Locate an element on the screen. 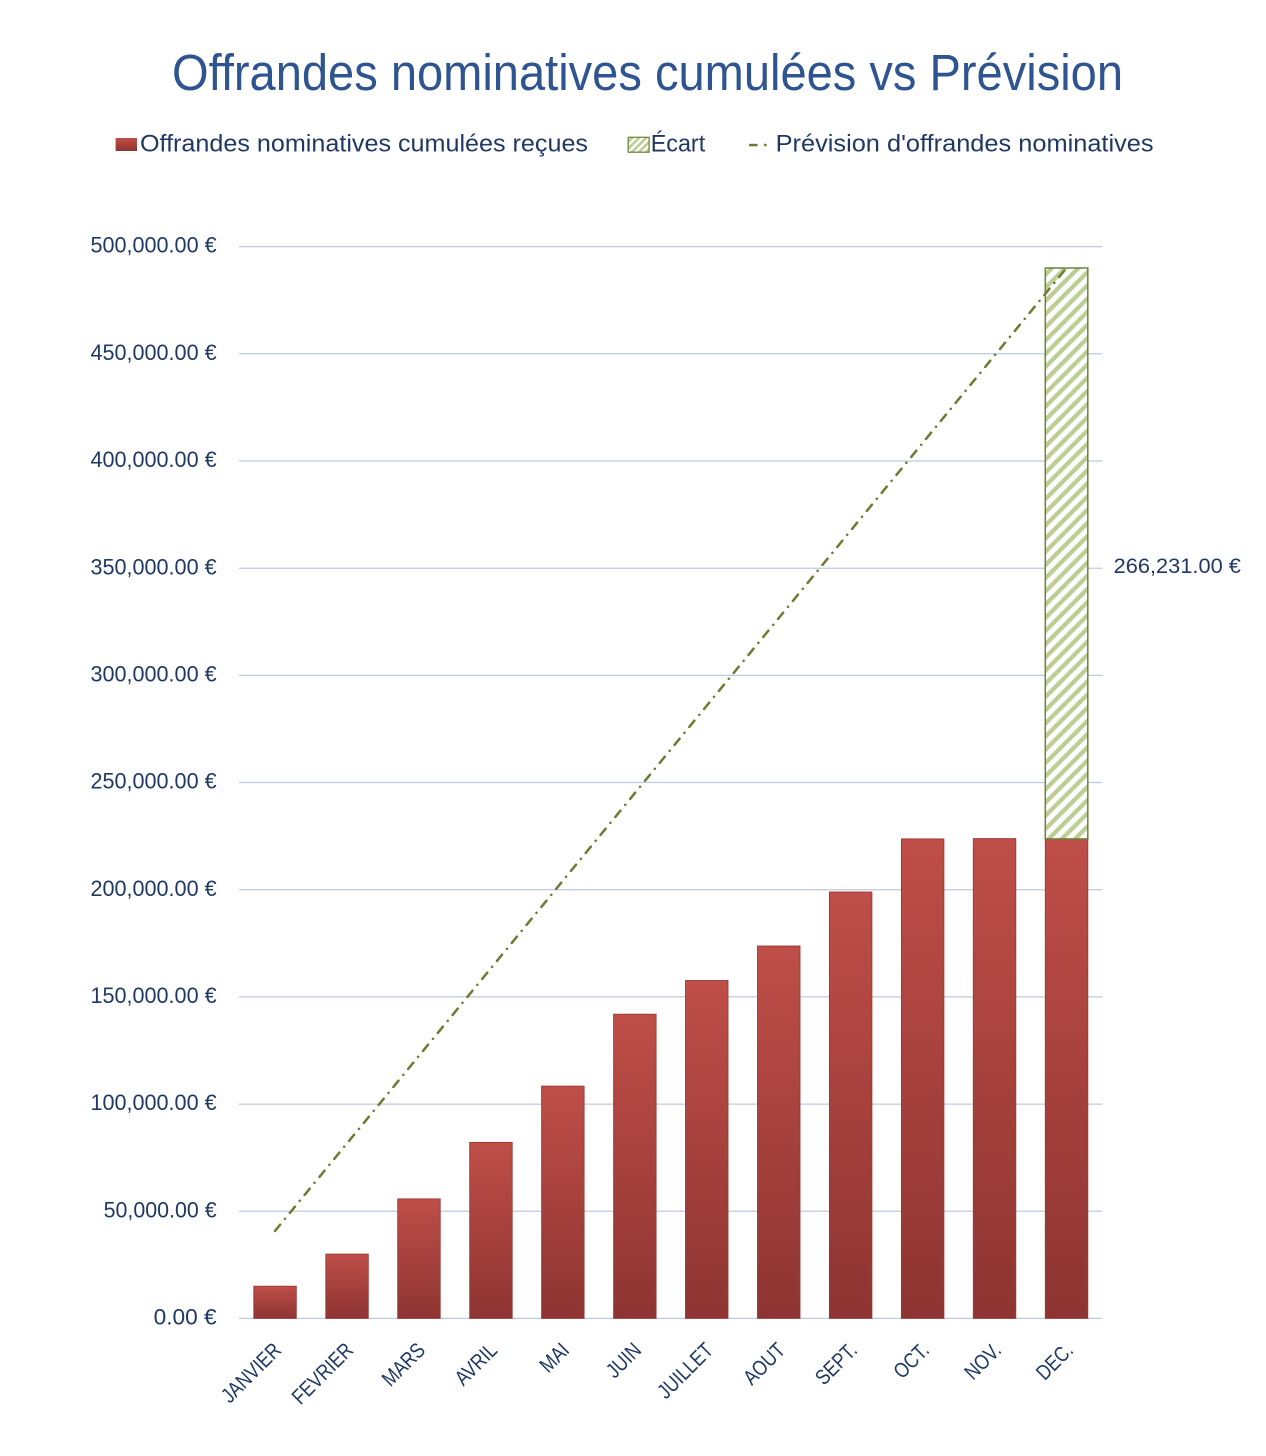  svg-text:Offrandes nominatives cumulées: Offrandes nominatives cumulées reçues is located at coordinates (364, 144).